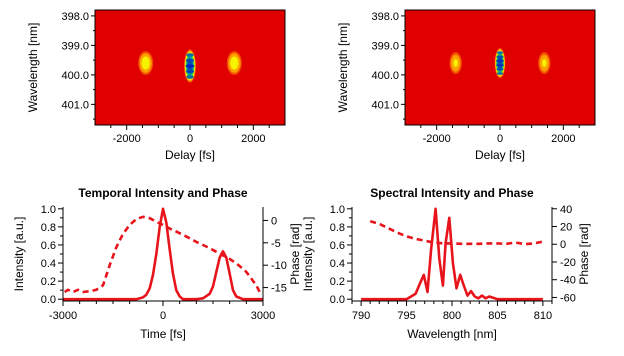 This screenshot has height=356, width=624. I want to click on x-axis-label: Wavelength [nm], so click(452, 334).